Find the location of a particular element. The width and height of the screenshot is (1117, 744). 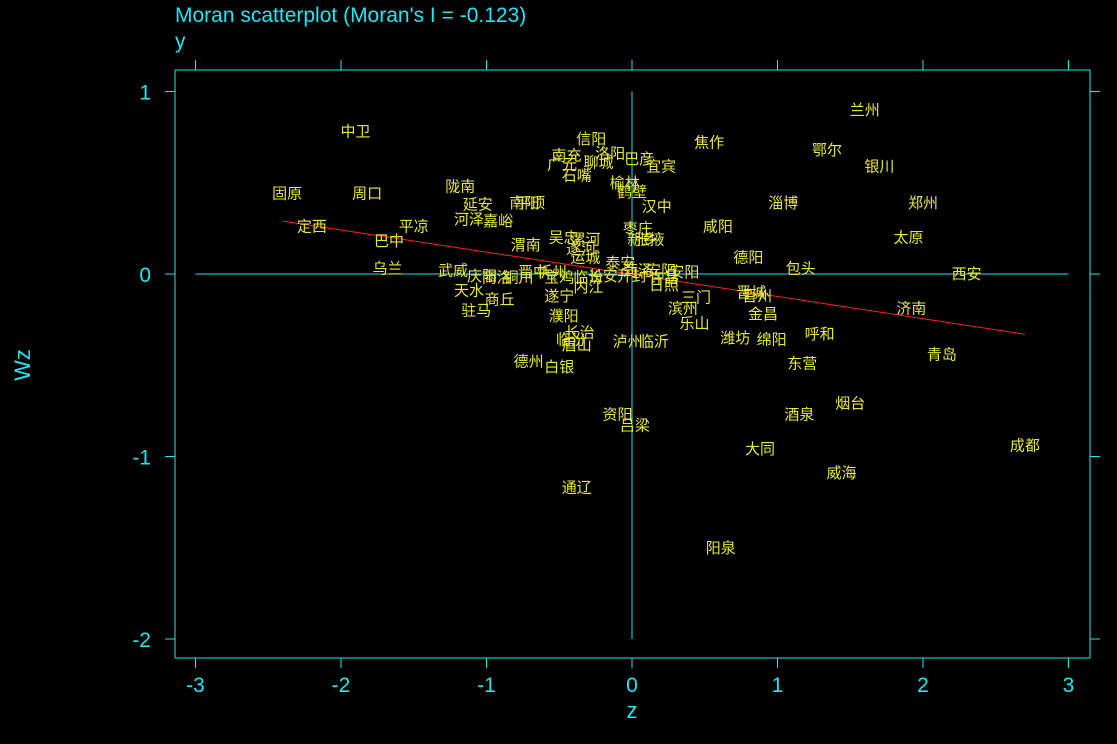

x-axis-label: z is located at coordinates (632, 710).